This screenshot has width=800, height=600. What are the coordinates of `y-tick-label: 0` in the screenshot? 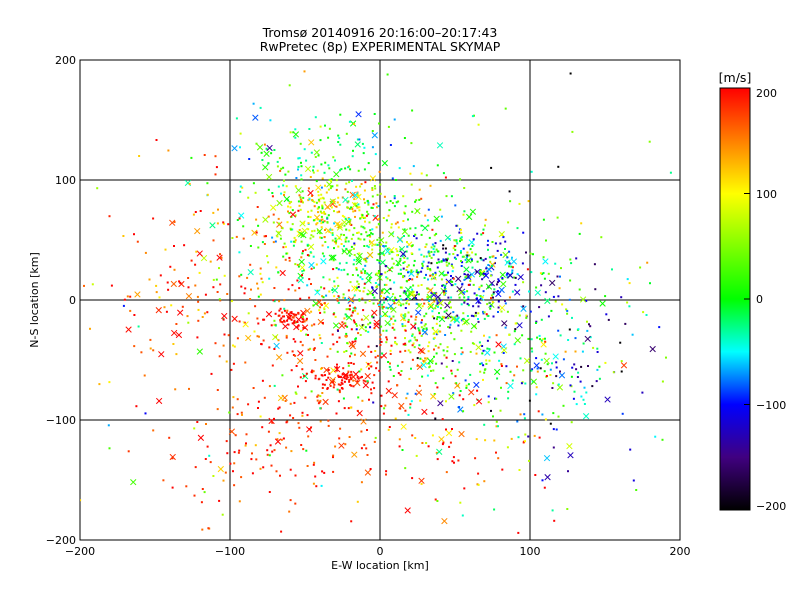 It's located at (72, 300).